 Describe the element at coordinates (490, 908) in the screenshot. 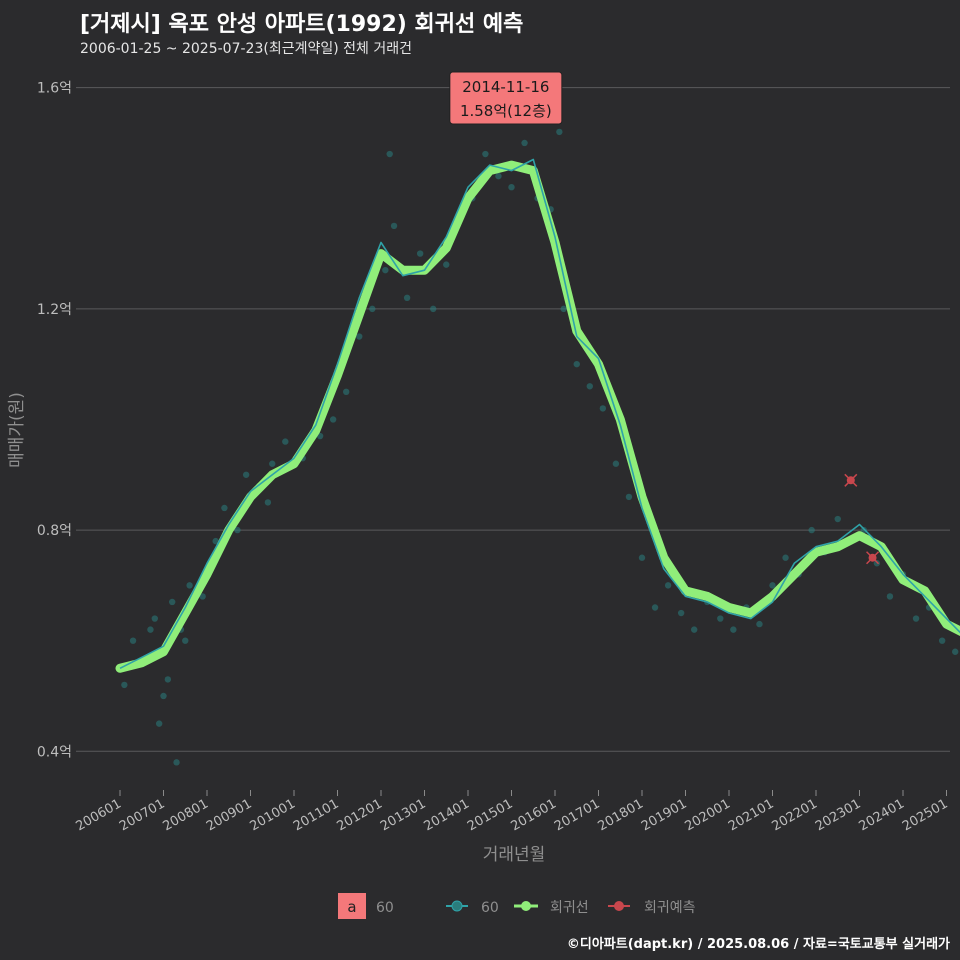

I see `legend-trend-label: 60` at that location.